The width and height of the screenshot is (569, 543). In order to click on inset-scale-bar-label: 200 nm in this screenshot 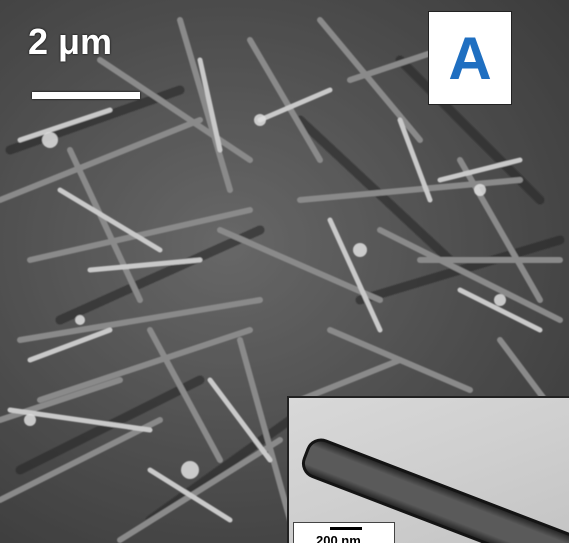, I will do `click(338, 538)`.